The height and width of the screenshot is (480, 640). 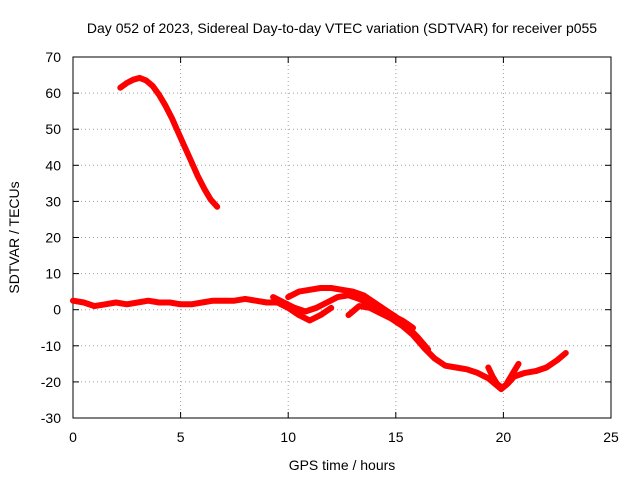 I want to click on y-axis-label: SDTVAR / TECUs, so click(x=14, y=237).